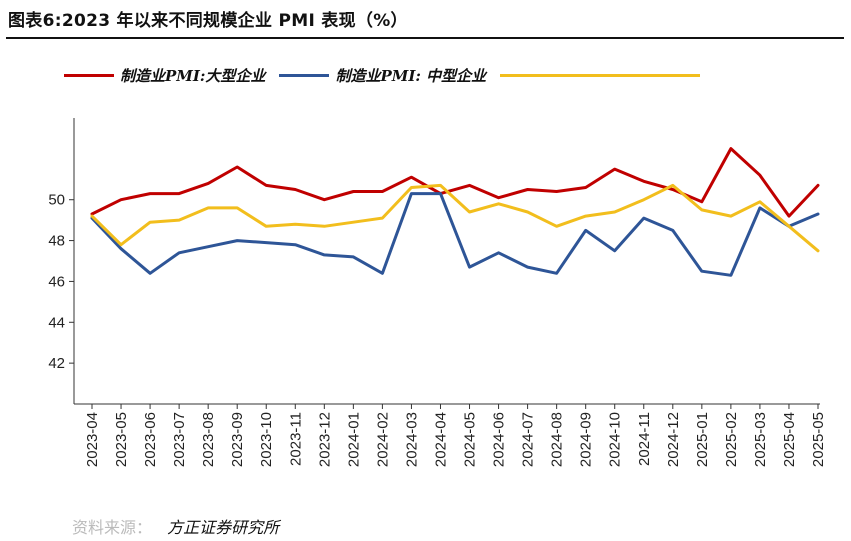 This screenshot has width=851, height=541. What do you see at coordinates (121, 439) in the screenshot?
I see `x-tick-label: 2023-05` at bounding box center [121, 439].